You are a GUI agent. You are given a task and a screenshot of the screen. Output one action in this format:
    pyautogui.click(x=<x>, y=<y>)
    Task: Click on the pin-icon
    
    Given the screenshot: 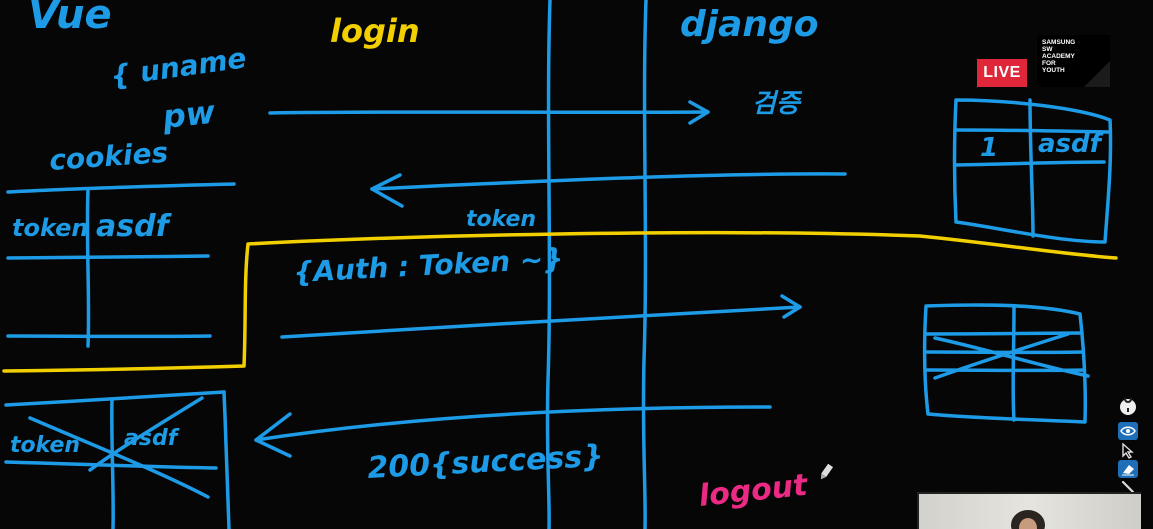 What is the action you would take?
    pyautogui.click(x=1128, y=407)
    